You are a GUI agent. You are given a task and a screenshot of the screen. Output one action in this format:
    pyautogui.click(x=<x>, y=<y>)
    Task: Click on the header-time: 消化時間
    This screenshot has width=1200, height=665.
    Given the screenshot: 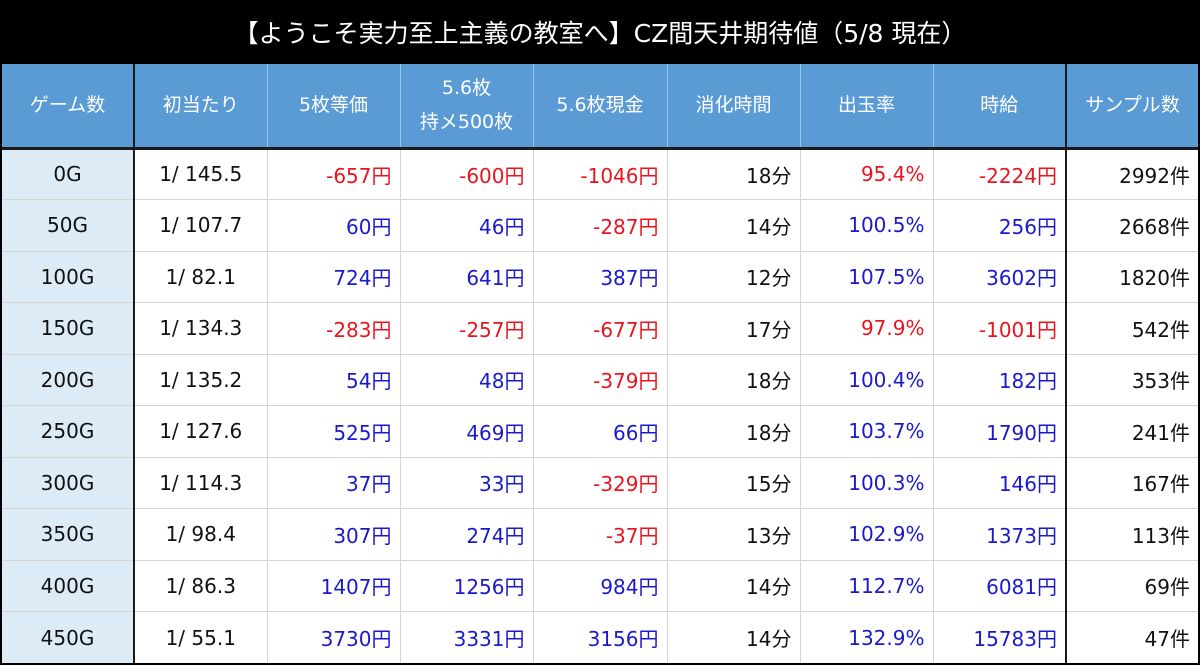 What is the action you would take?
    pyautogui.click(x=733, y=107)
    